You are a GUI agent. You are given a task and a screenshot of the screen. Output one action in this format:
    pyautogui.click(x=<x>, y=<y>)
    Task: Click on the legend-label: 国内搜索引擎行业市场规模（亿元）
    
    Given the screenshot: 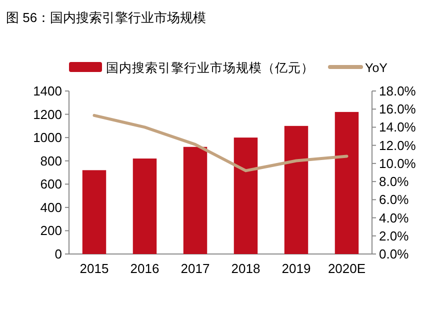 What is the action you would take?
    pyautogui.click(x=210, y=68)
    